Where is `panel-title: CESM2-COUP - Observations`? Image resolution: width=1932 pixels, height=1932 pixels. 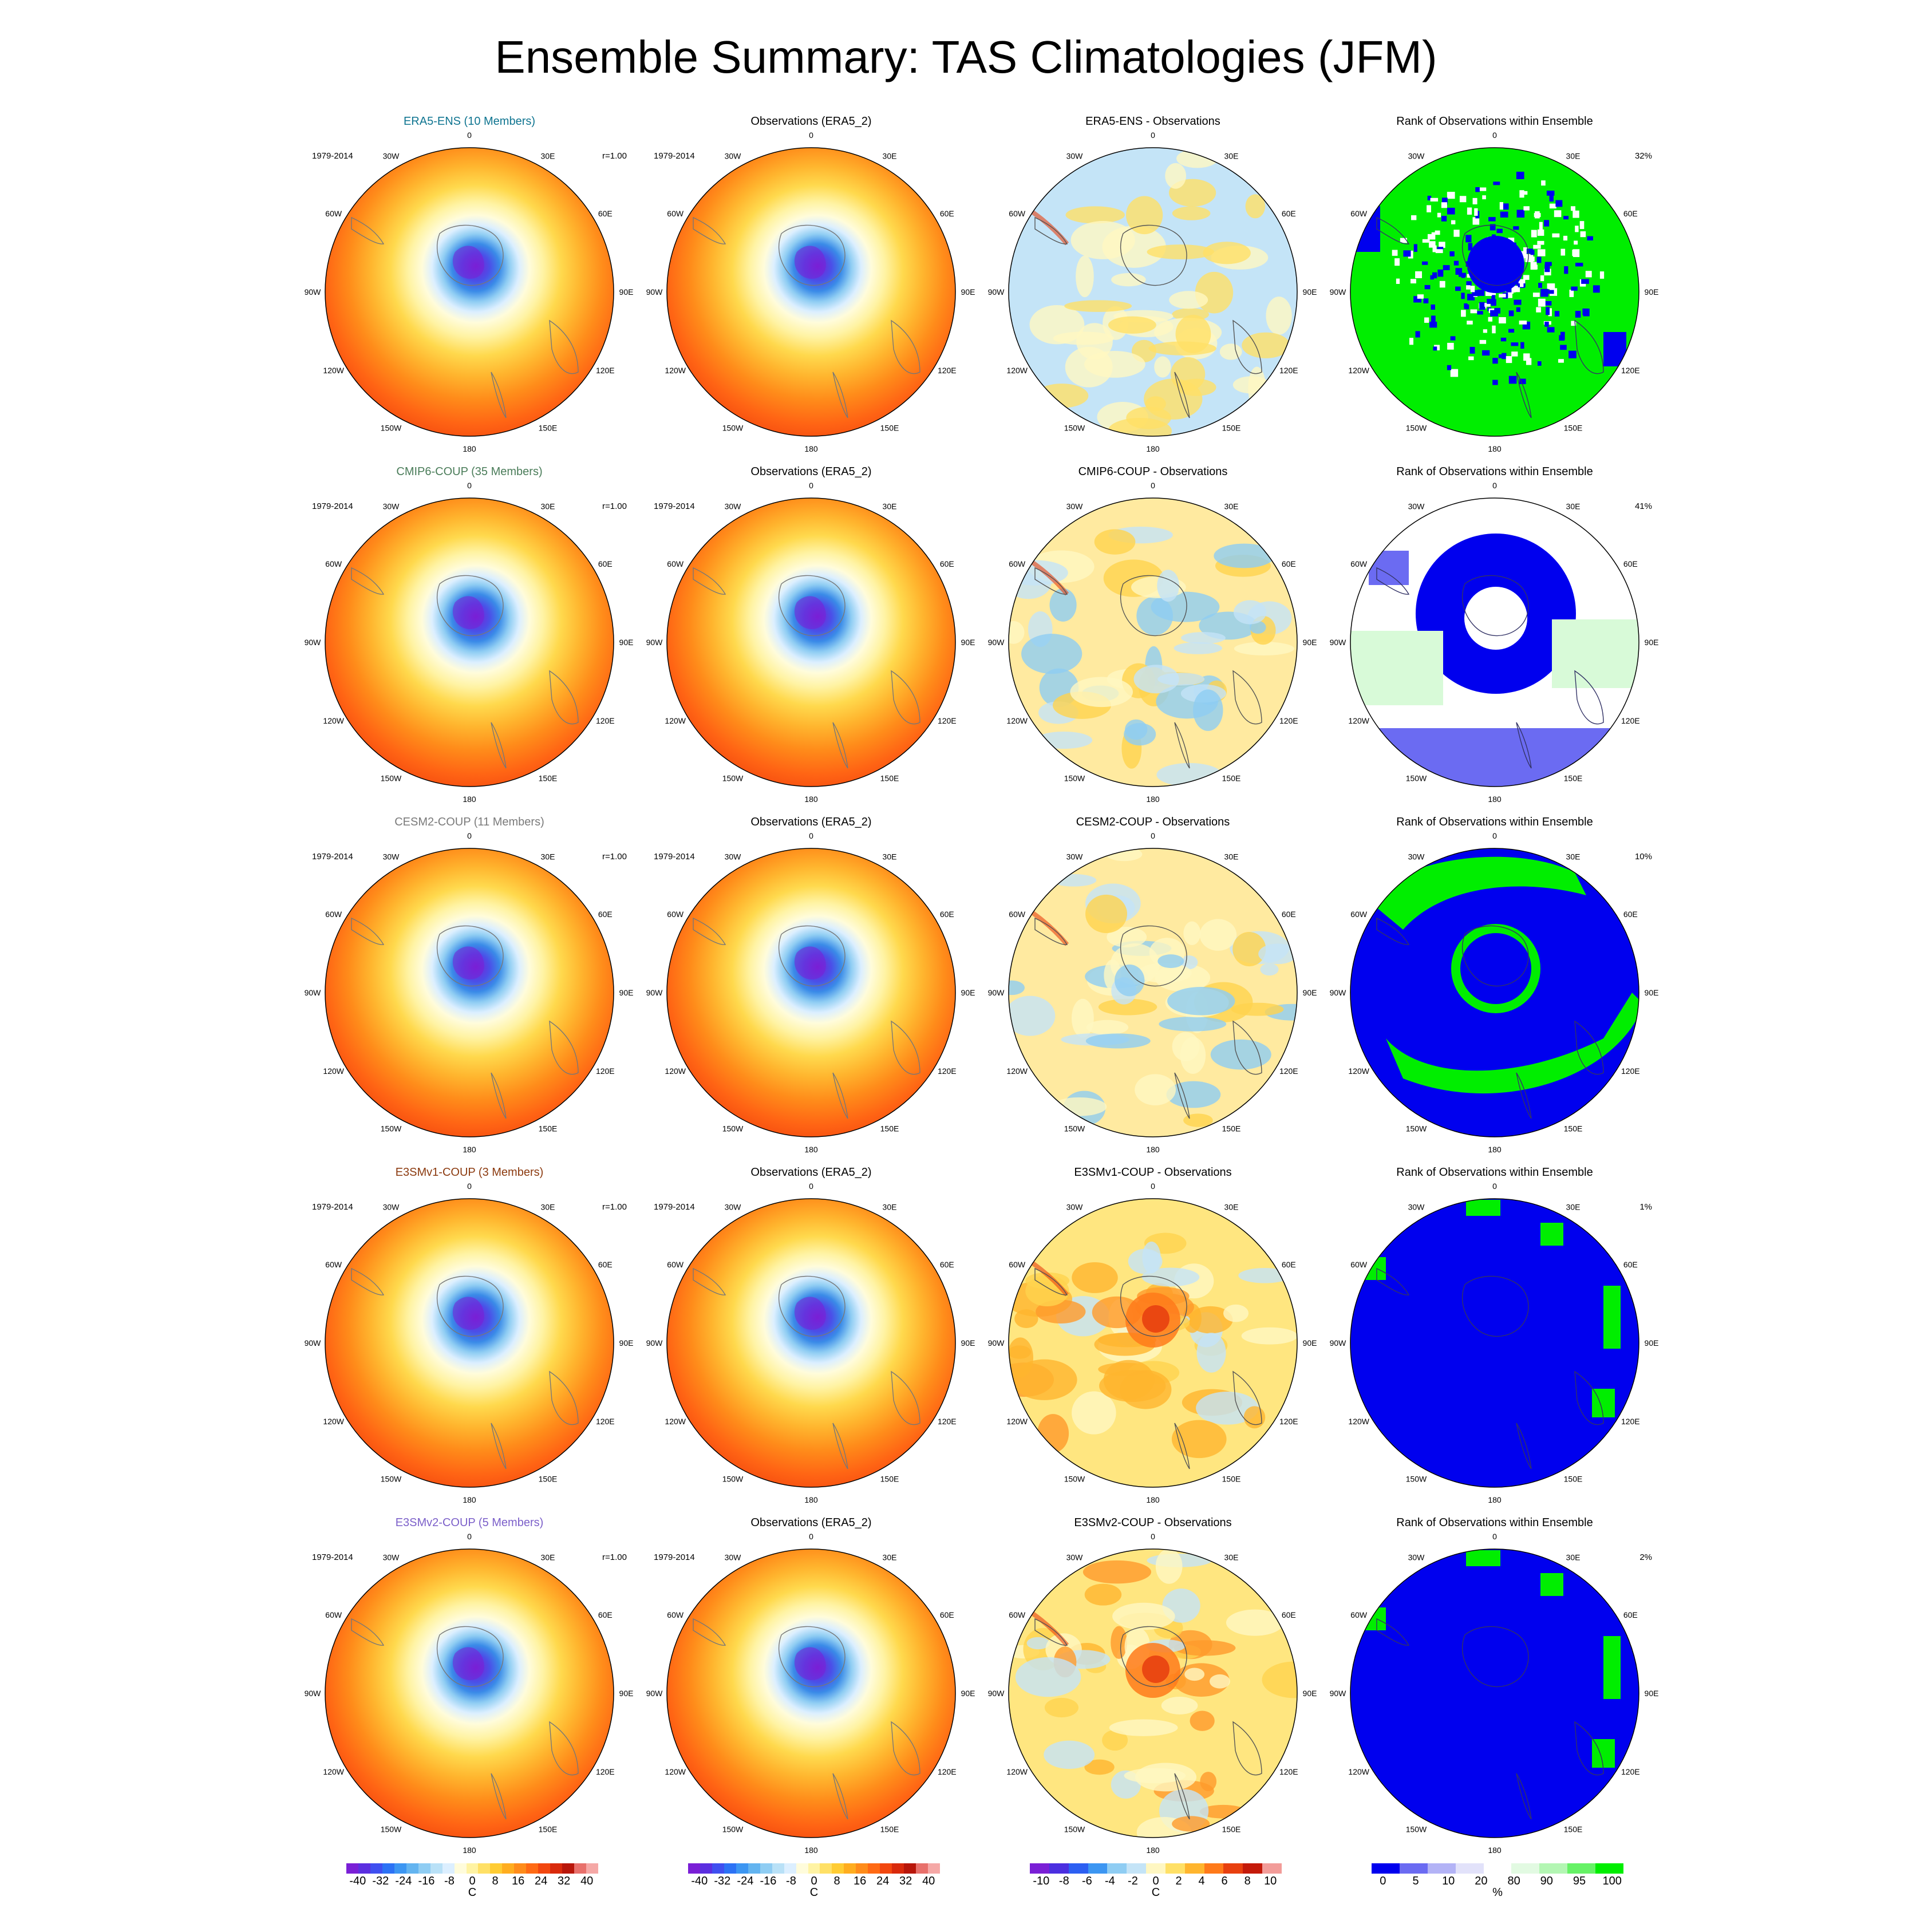
panel-title: CESM2-COUP - Observations is located at coordinates (1153, 822).